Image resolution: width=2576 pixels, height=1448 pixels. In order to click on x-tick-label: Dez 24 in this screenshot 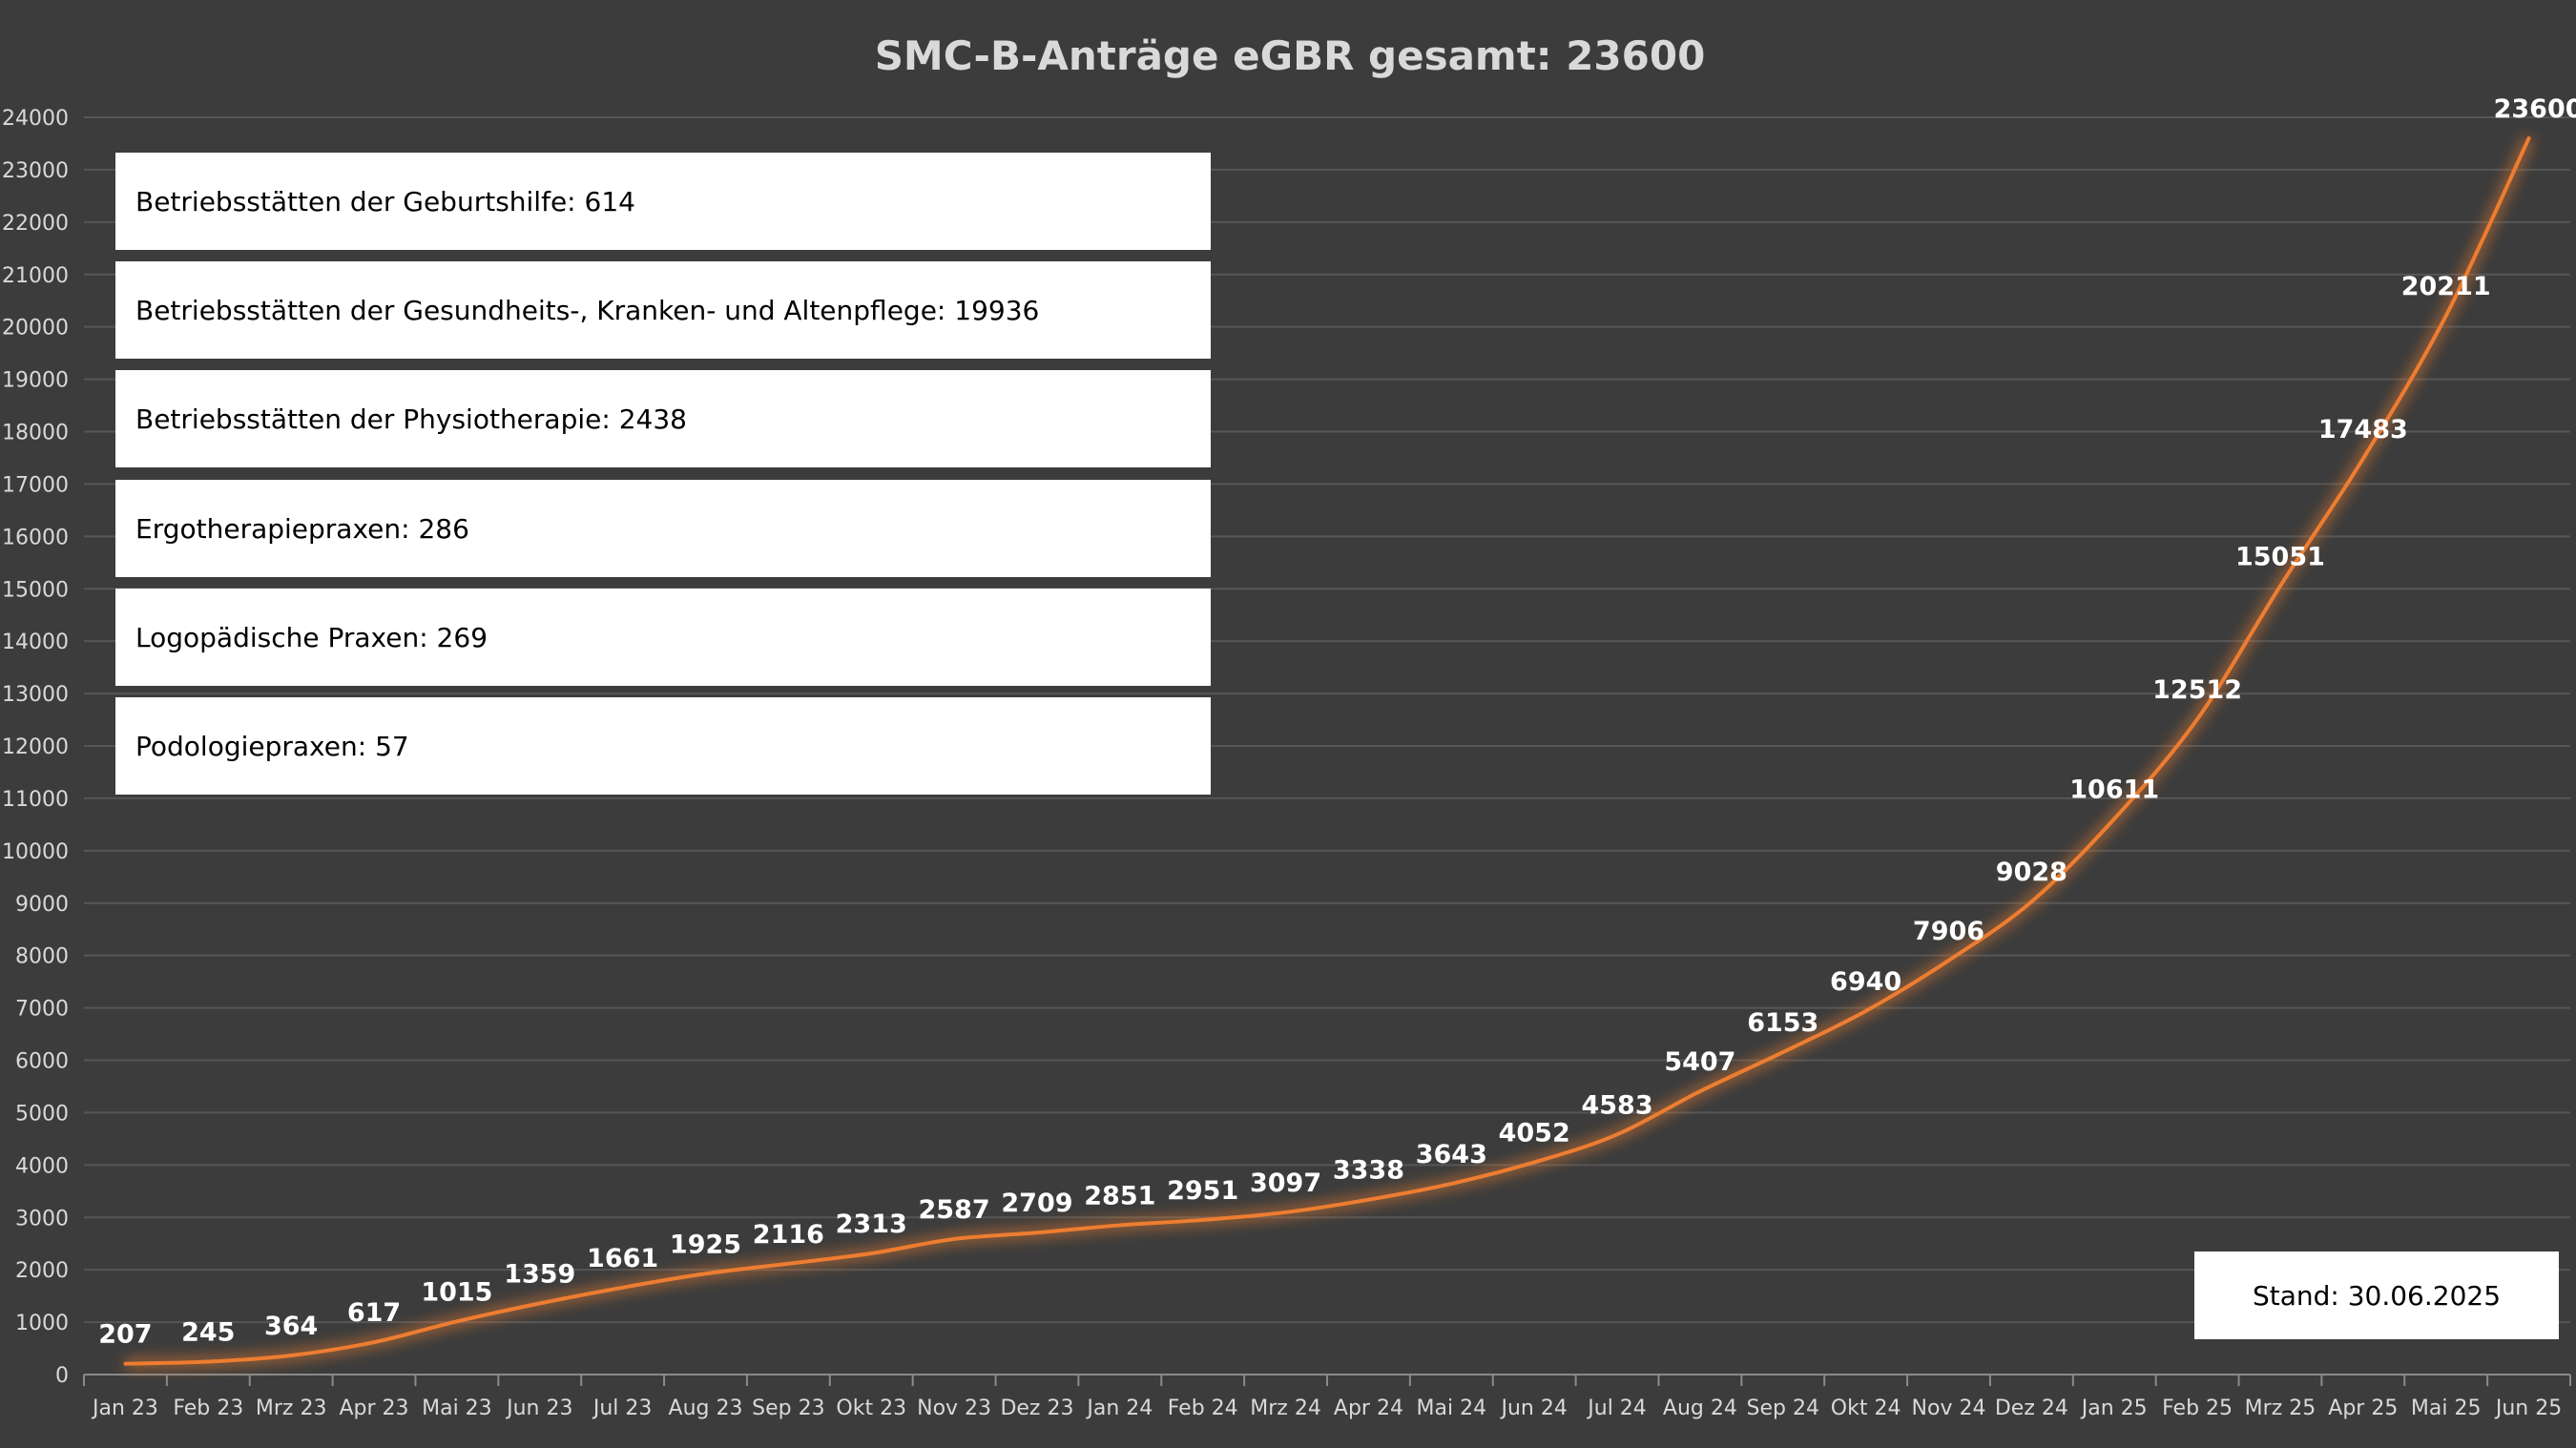, I will do `click(2031, 1408)`.